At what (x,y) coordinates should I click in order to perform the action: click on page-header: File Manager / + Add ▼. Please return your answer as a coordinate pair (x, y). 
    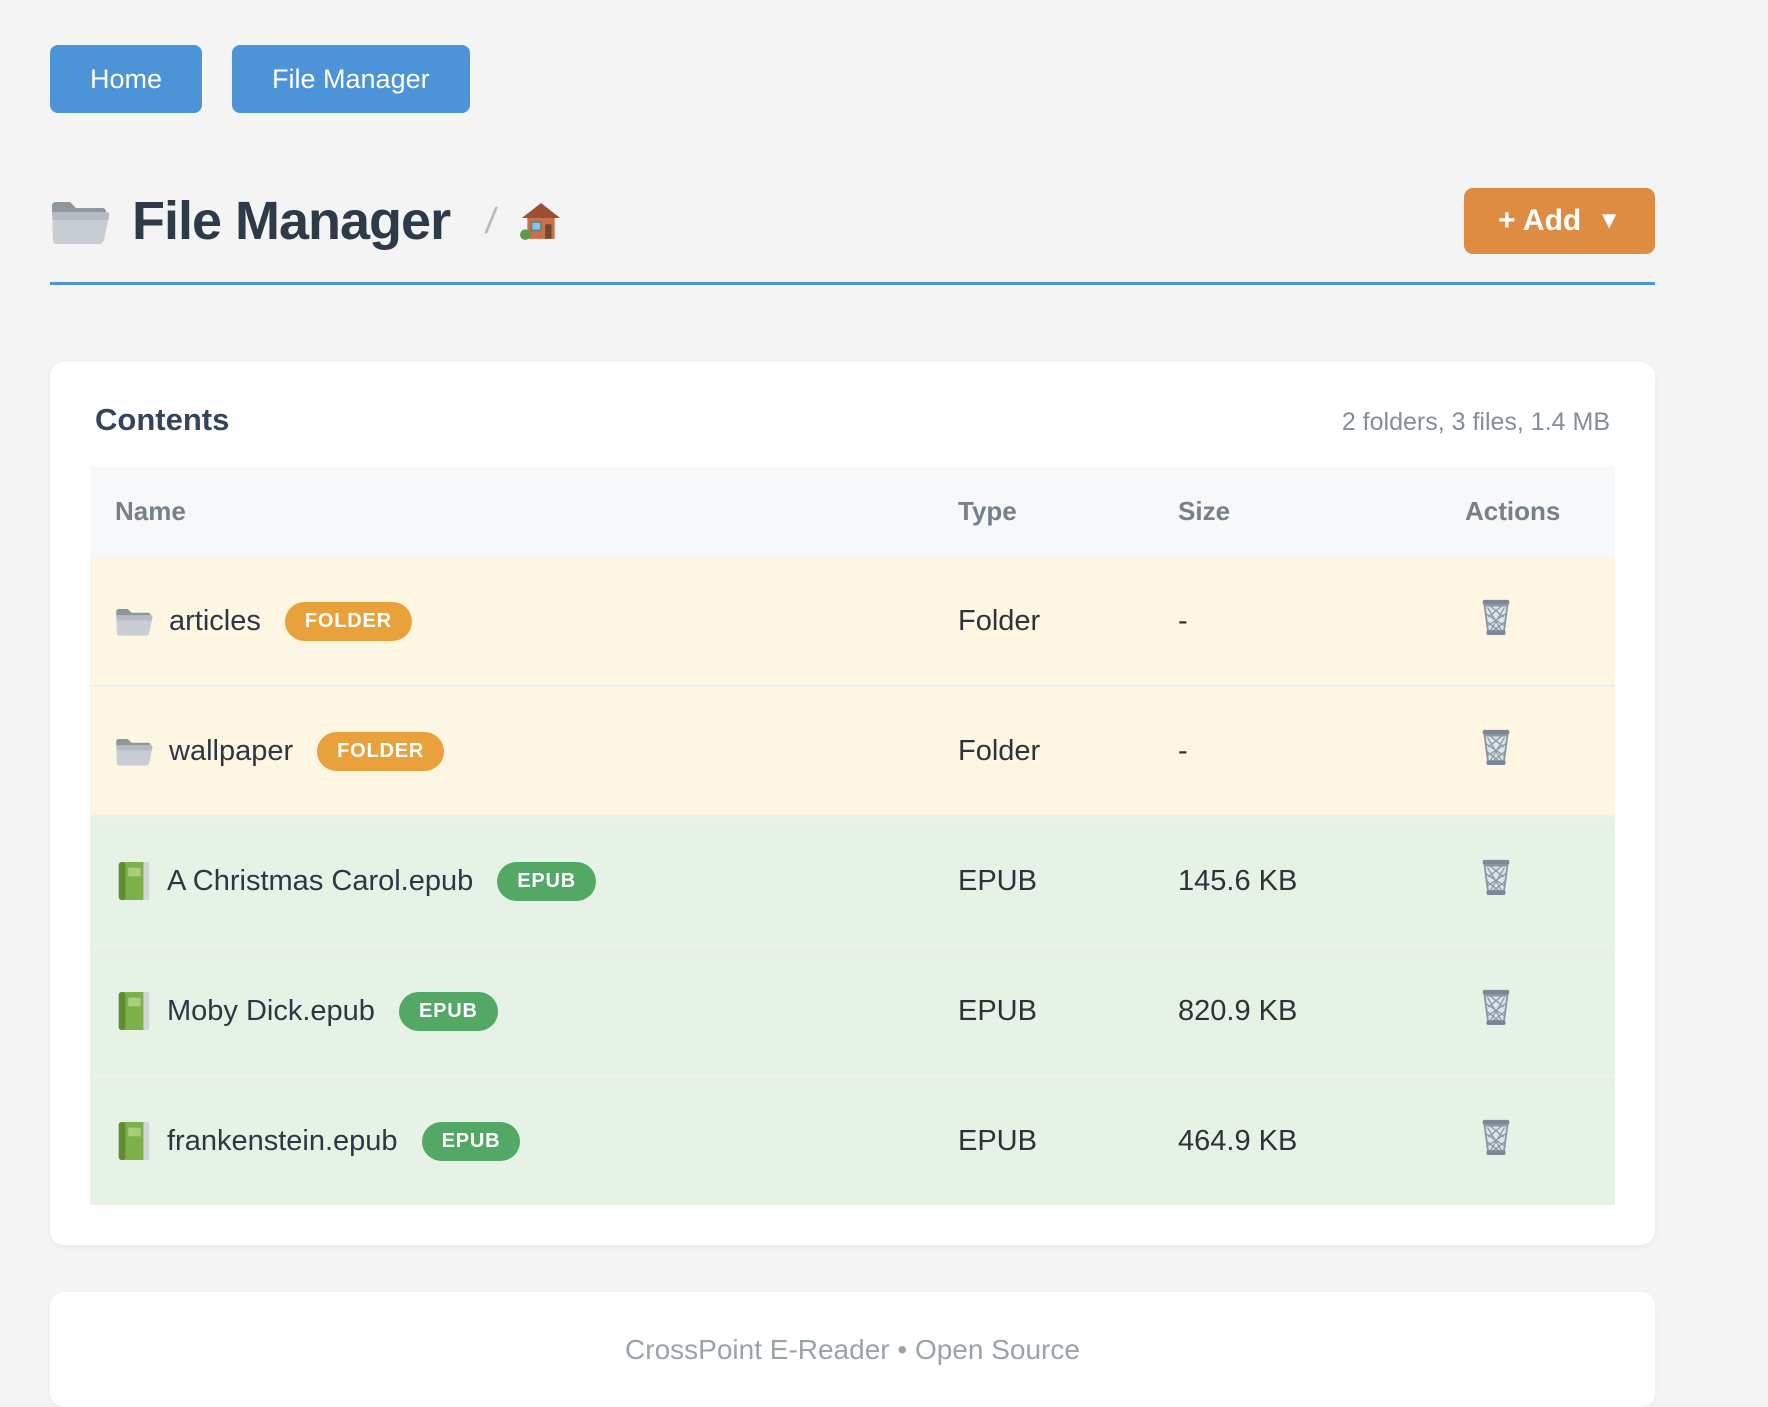
    Looking at the image, I should click on (852, 221).